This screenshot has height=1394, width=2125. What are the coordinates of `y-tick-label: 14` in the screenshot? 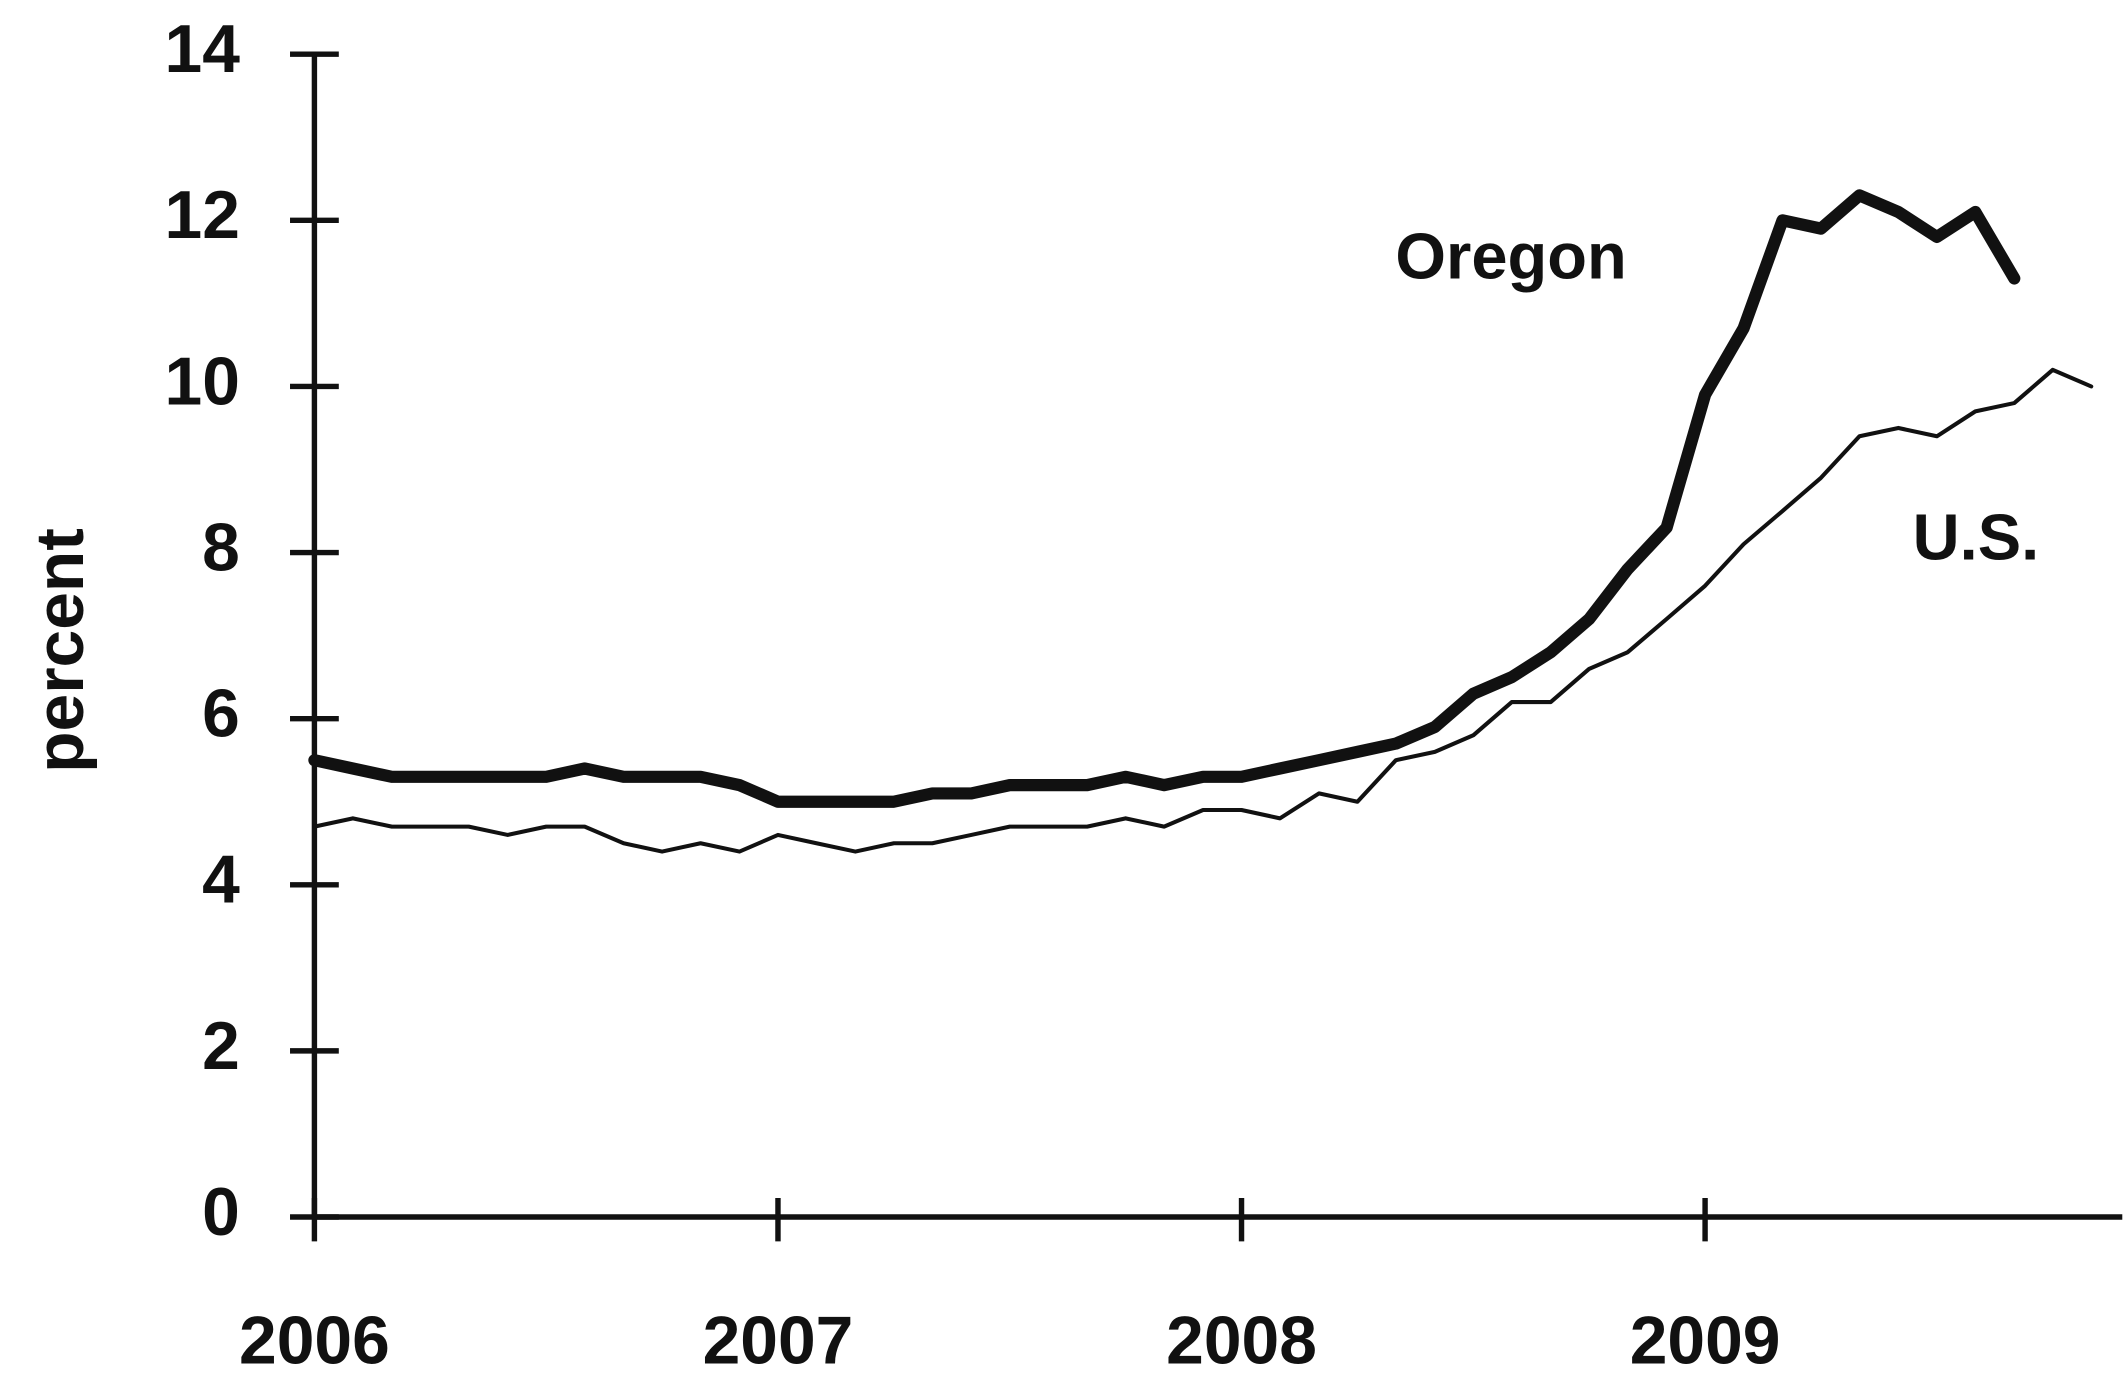 It's located at (203, 49).